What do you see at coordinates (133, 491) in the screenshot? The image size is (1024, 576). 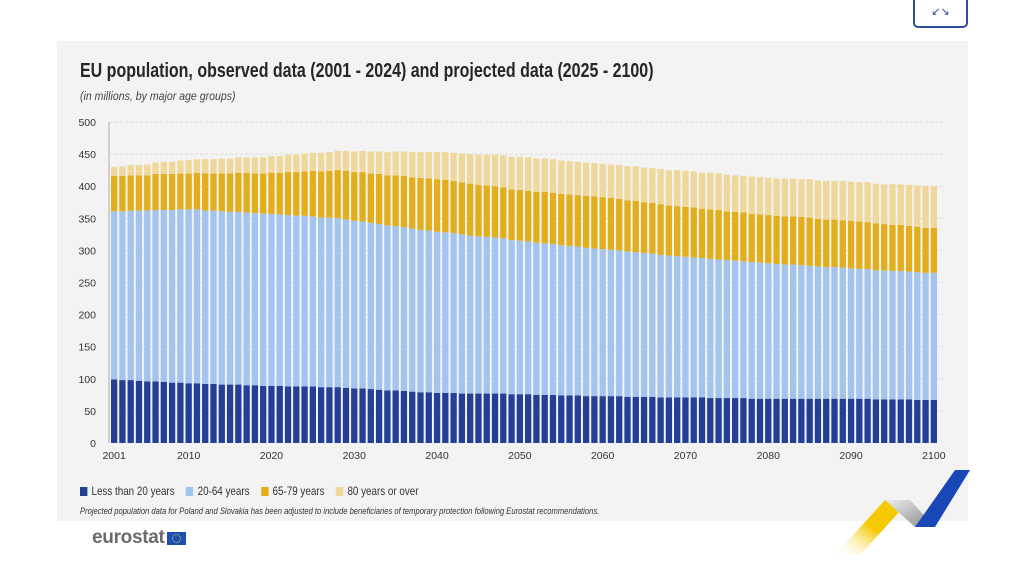 I see `legend-label: Less than 20 years` at bounding box center [133, 491].